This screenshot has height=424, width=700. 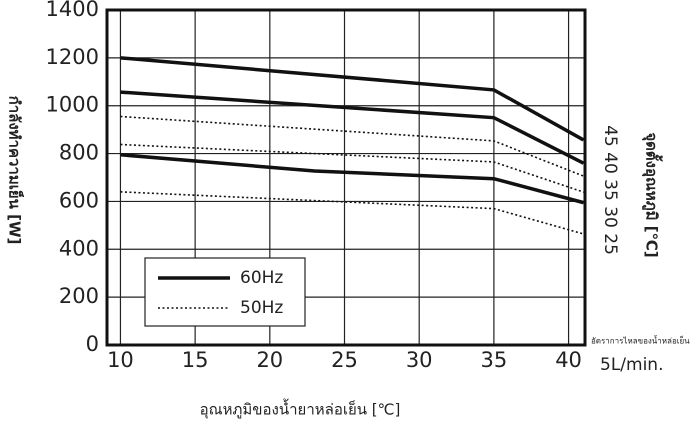 I want to click on y-tick-label: 400, so click(x=79, y=248).